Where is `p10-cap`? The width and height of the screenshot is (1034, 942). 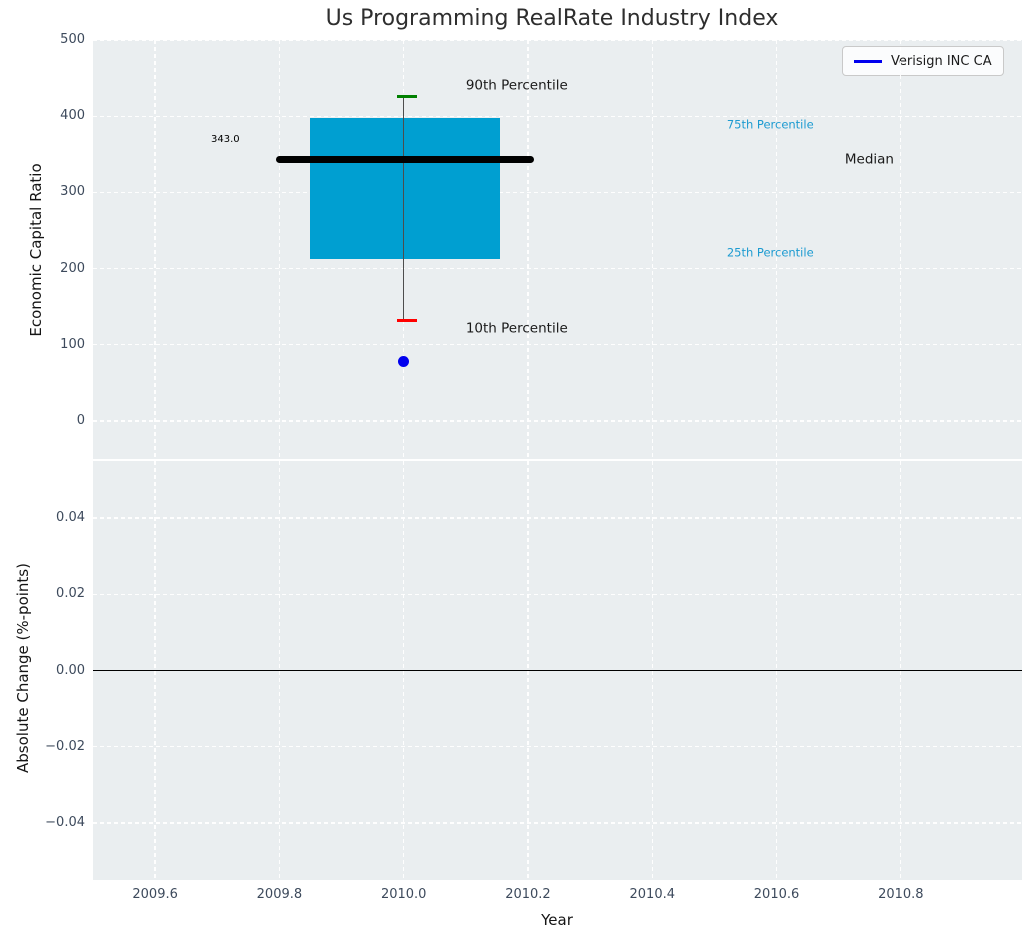 p10-cap is located at coordinates (406, 320).